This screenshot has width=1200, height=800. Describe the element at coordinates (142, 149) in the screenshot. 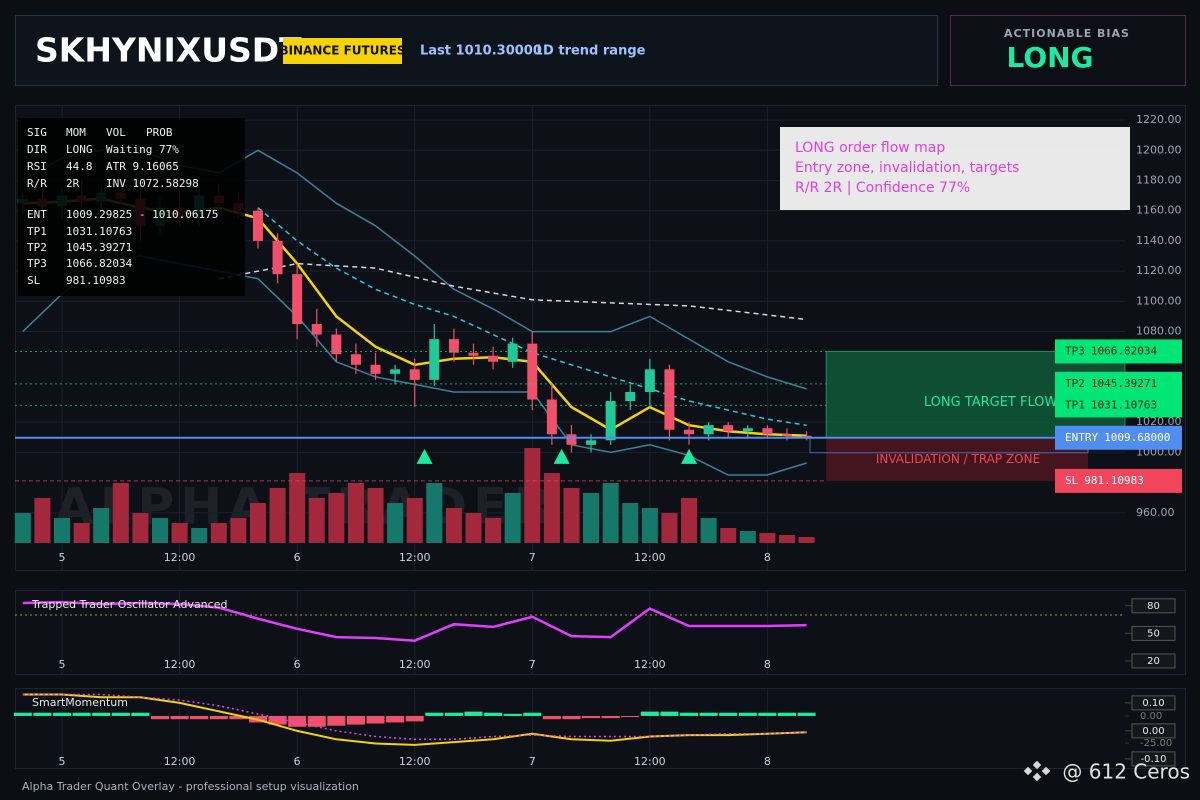

I see `info-cell: Waiting 77%` at that location.